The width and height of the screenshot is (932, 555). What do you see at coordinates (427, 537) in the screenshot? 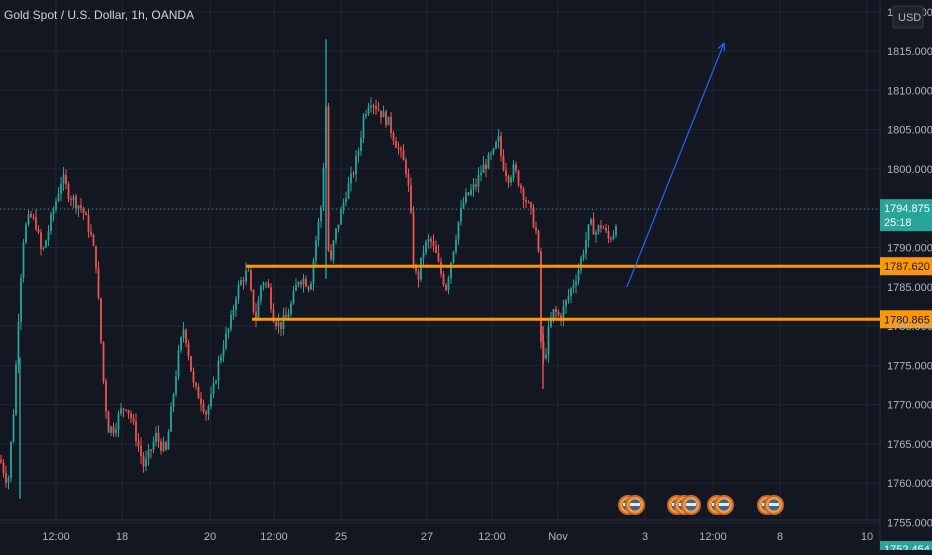
I see `time-axis-tick-label: 27` at bounding box center [427, 537].